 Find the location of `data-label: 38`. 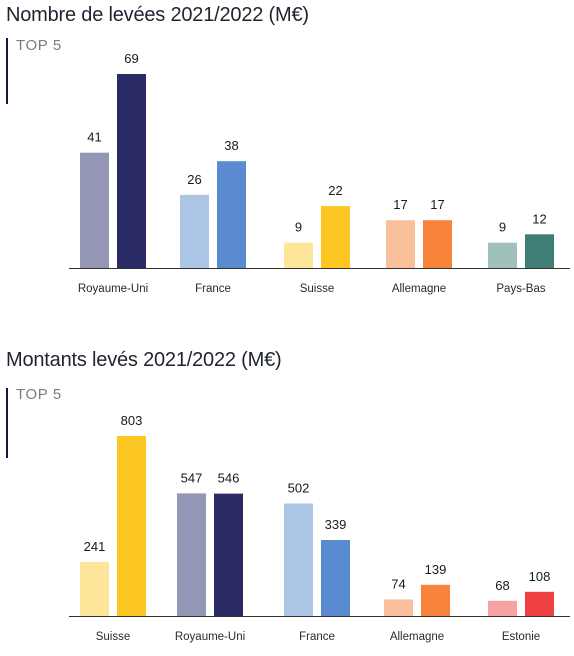

data-label: 38 is located at coordinates (231, 145).